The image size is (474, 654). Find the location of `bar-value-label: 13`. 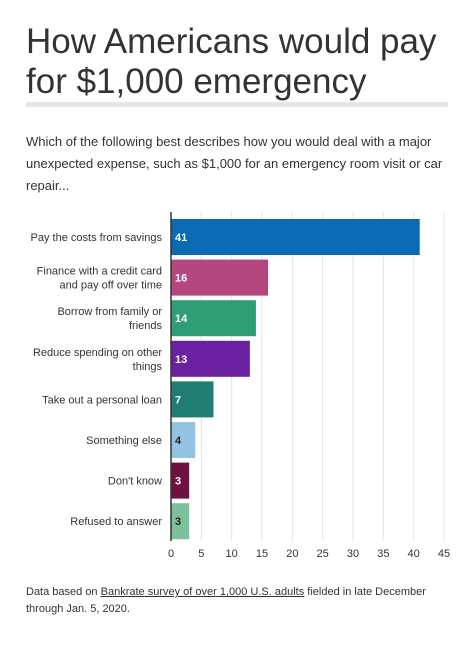

bar-value-label: 13 is located at coordinates (181, 360).